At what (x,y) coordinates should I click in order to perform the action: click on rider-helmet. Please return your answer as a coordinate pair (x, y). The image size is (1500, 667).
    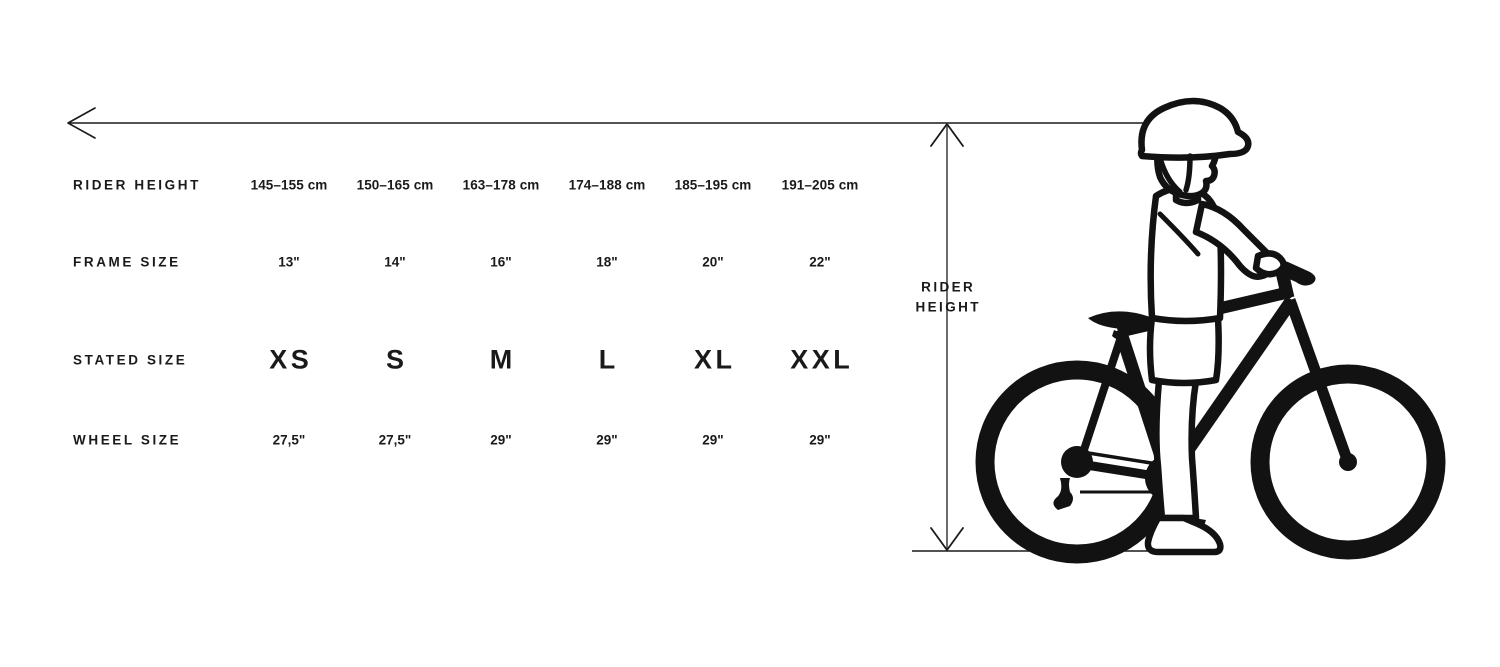
    Looking at the image, I should click on (1194, 129).